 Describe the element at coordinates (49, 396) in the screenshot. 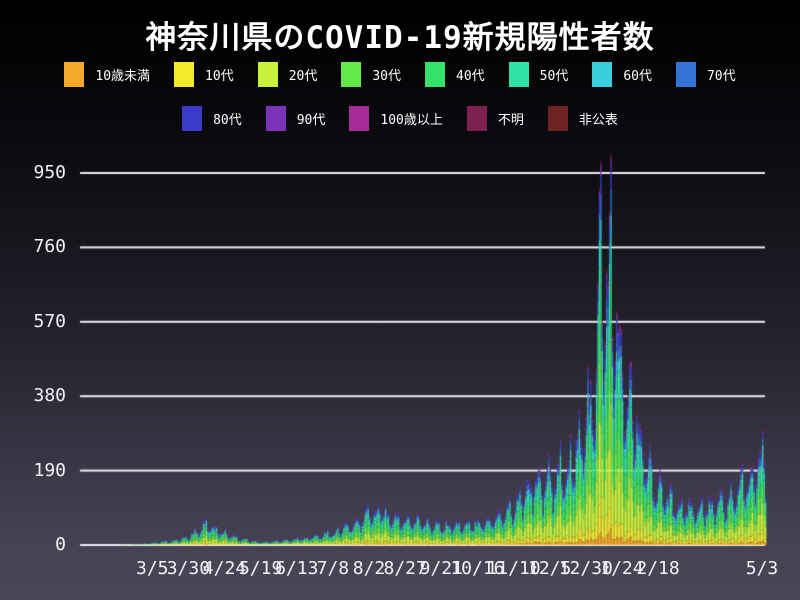

I see `y-tick-label: 380` at that location.